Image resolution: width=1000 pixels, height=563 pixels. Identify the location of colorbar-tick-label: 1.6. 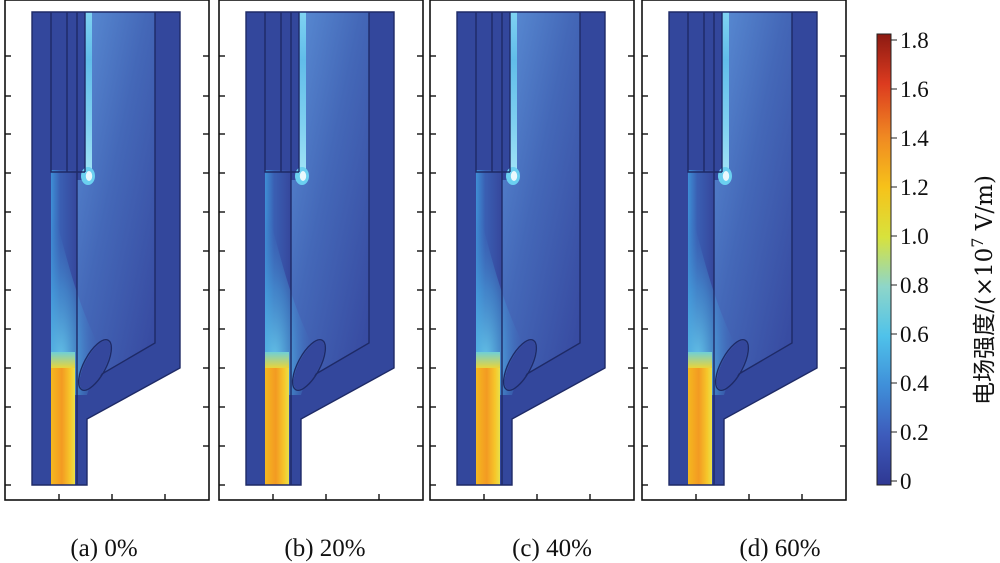
(914, 89).